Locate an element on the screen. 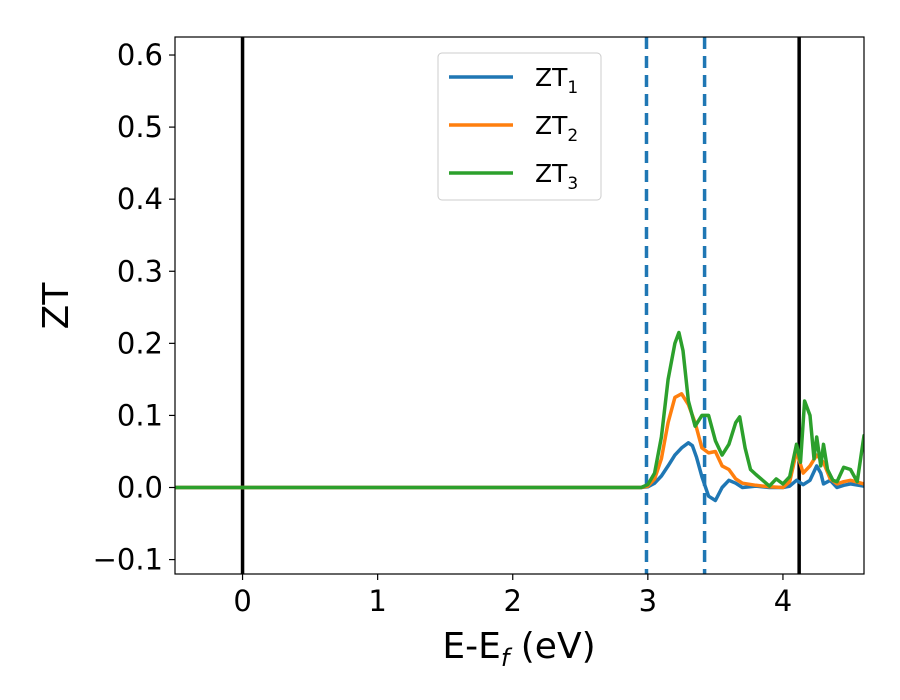  series-line-zt2 is located at coordinates (519, 441).